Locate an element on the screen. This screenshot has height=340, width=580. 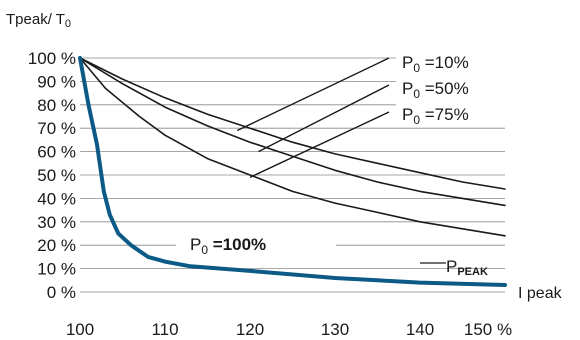
x-tick-label: 110 is located at coordinates (164, 329).